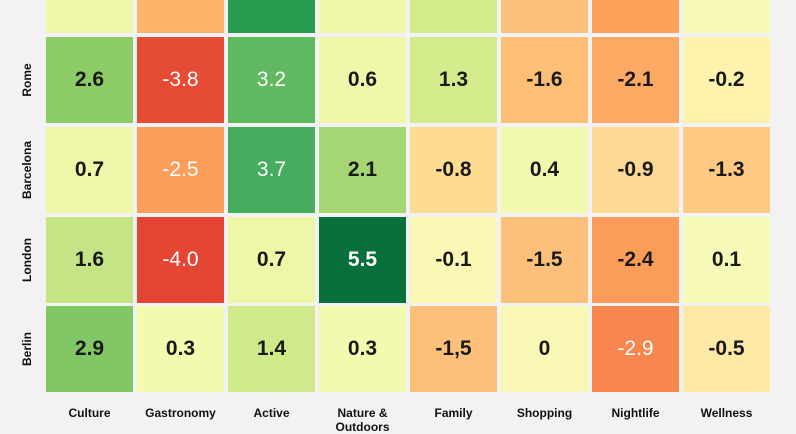 This screenshot has width=796, height=434. Describe the element at coordinates (635, 80) in the screenshot. I see `heatmap-cell: -2.1` at that location.